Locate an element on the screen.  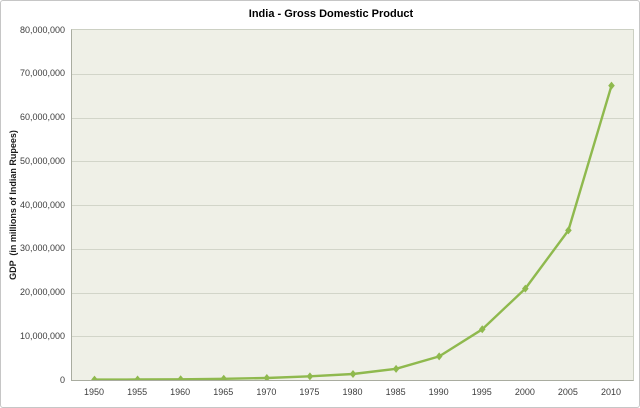
y-tick-label: 30,000,000 is located at coordinates (42, 248).